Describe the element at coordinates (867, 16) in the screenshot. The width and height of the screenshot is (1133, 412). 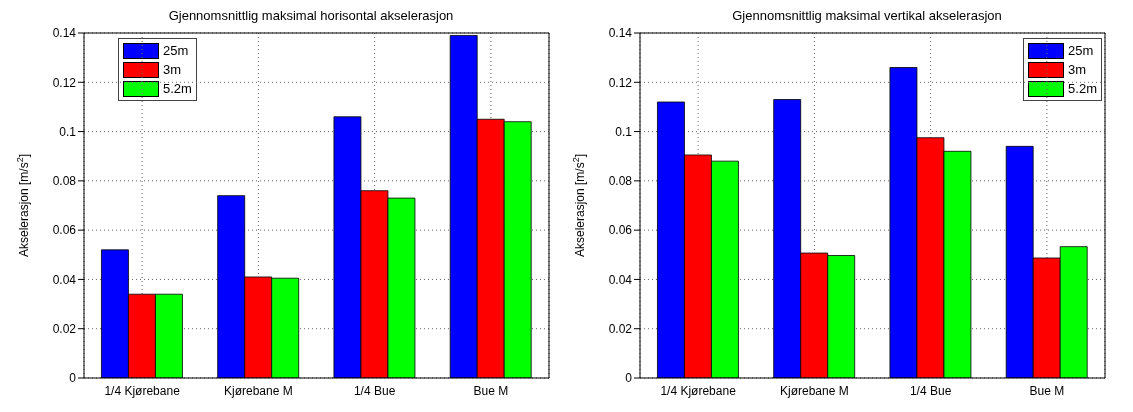
I see `chart-title: Gjennomsnittlig maksimal vertikal akselerasjon` at that location.